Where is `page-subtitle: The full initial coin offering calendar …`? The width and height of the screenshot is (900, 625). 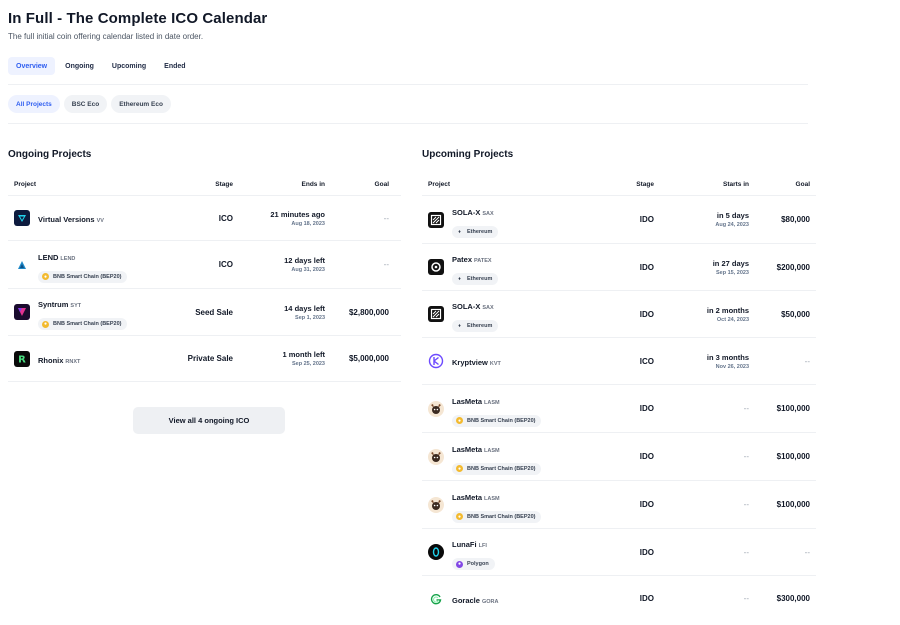
page-subtitle: The full initial coin offering calendar … is located at coordinates (106, 36).